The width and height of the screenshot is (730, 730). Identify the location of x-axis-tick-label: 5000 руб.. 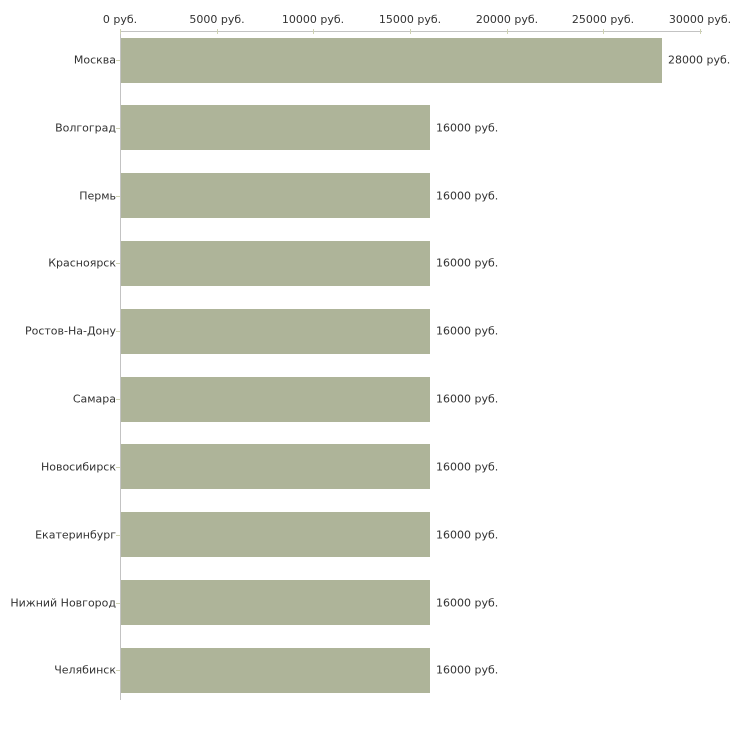
(217, 19).